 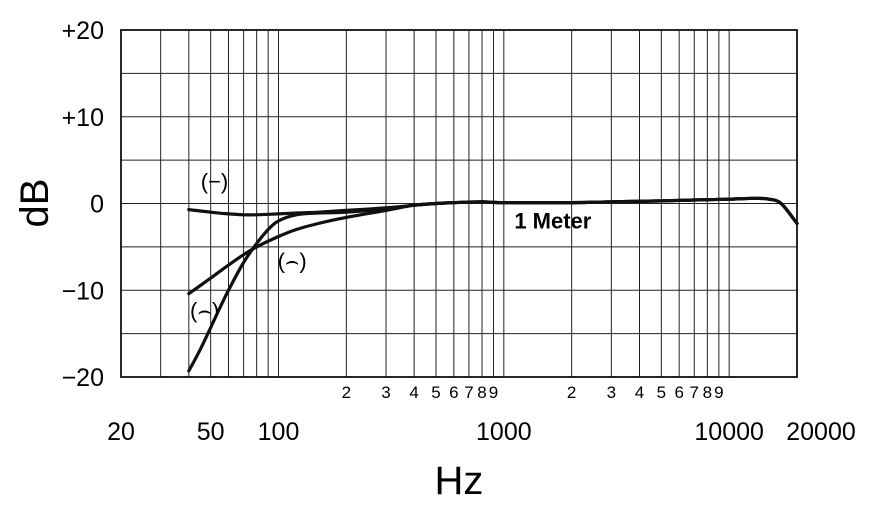 I want to click on y-tick-label: +10, so click(x=83, y=118).